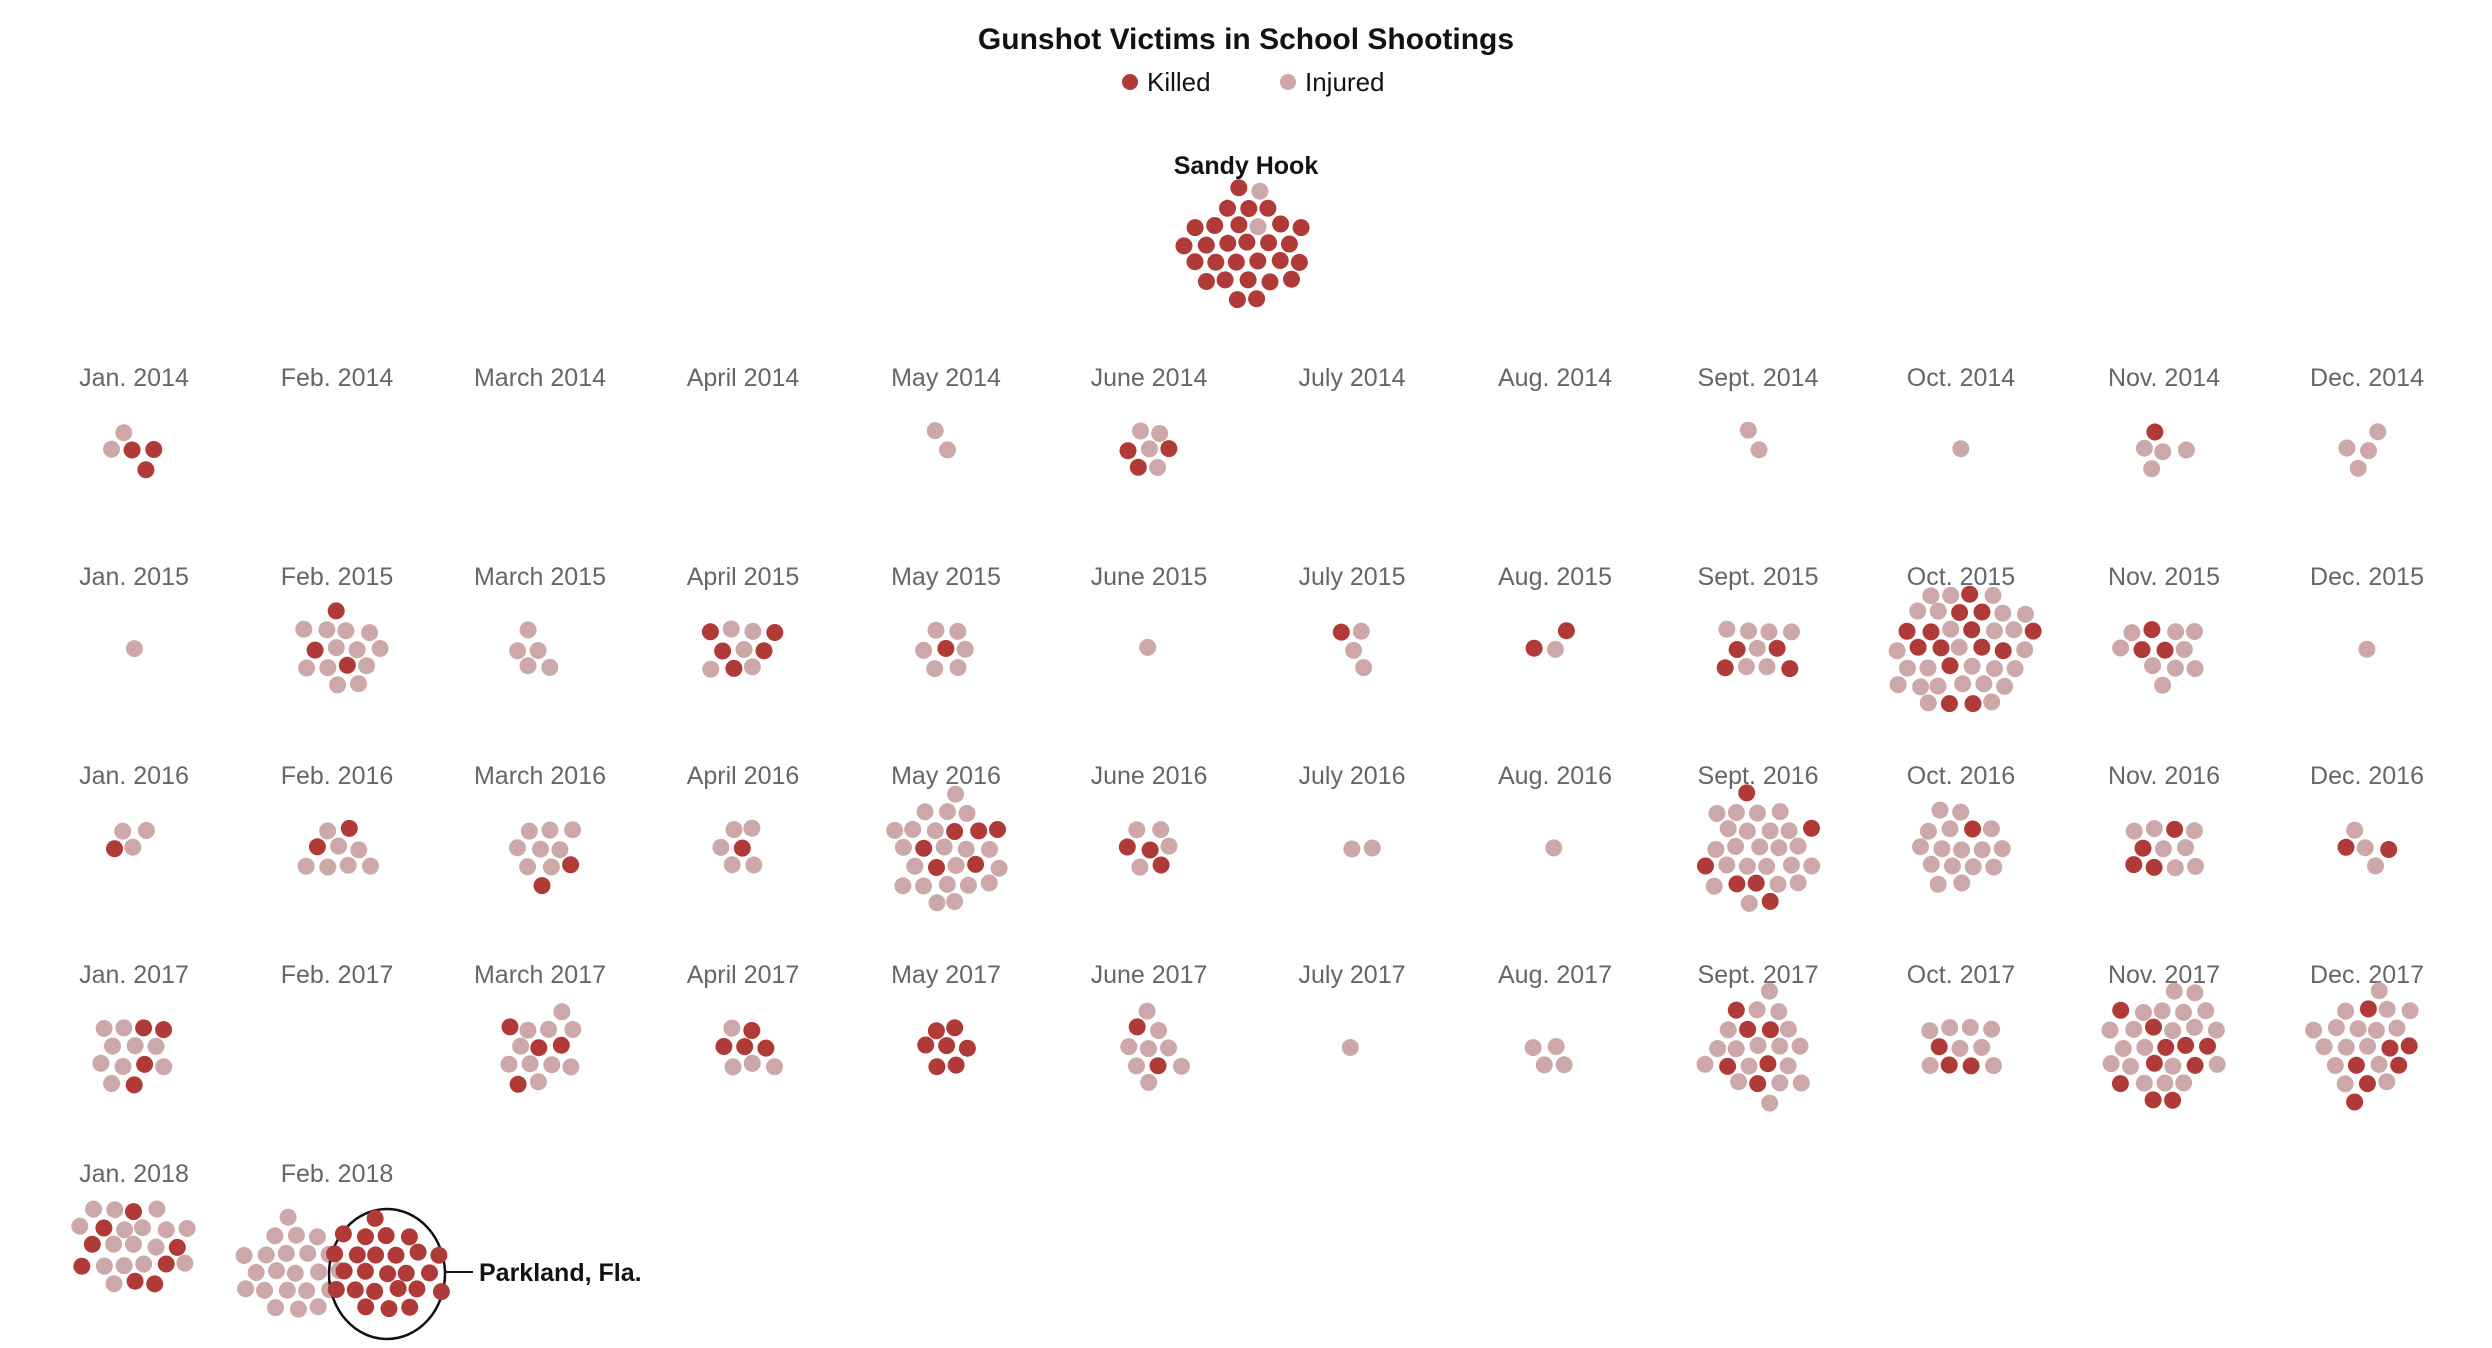  Describe the element at coordinates (540, 619) in the screenshot. I see `month-march-2015: March 2015` at that location.